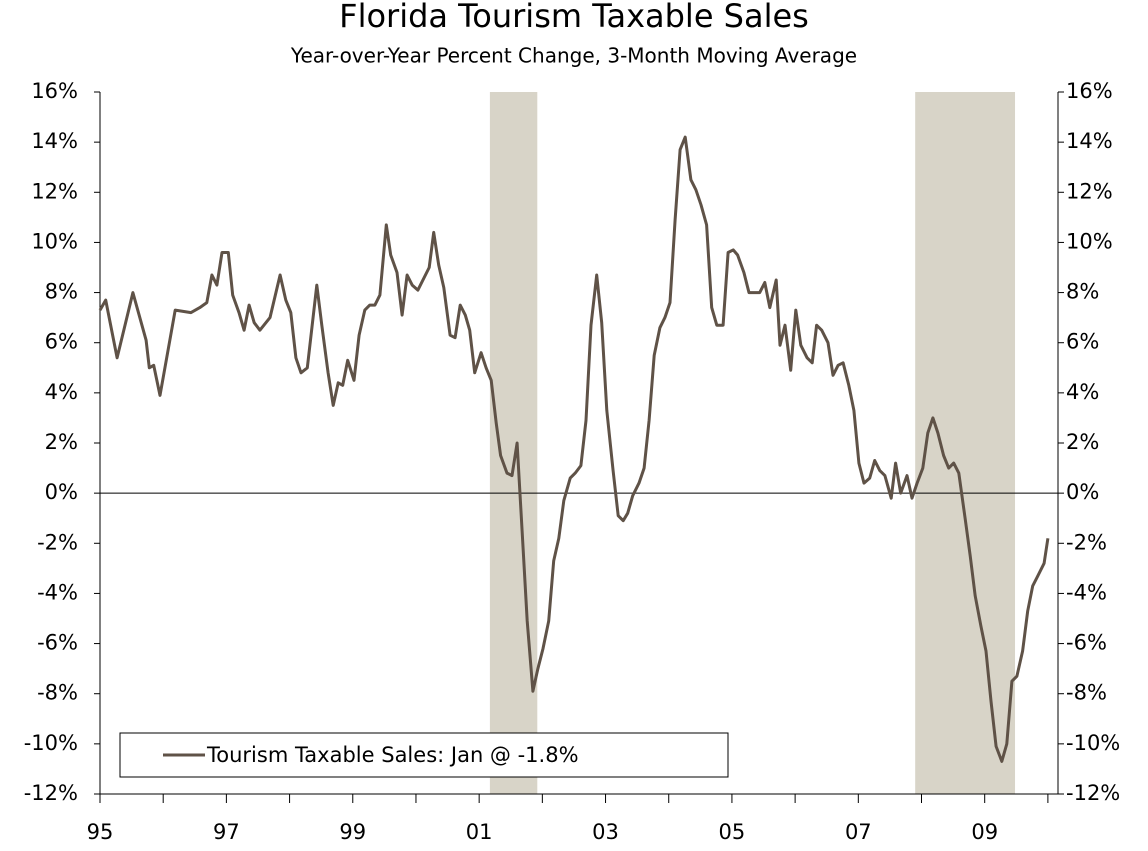  What do you see at coordinates (1086, 542) in the screenshot?
I see `y2-tick-label: -2%` at bounding box center [1086, 542].